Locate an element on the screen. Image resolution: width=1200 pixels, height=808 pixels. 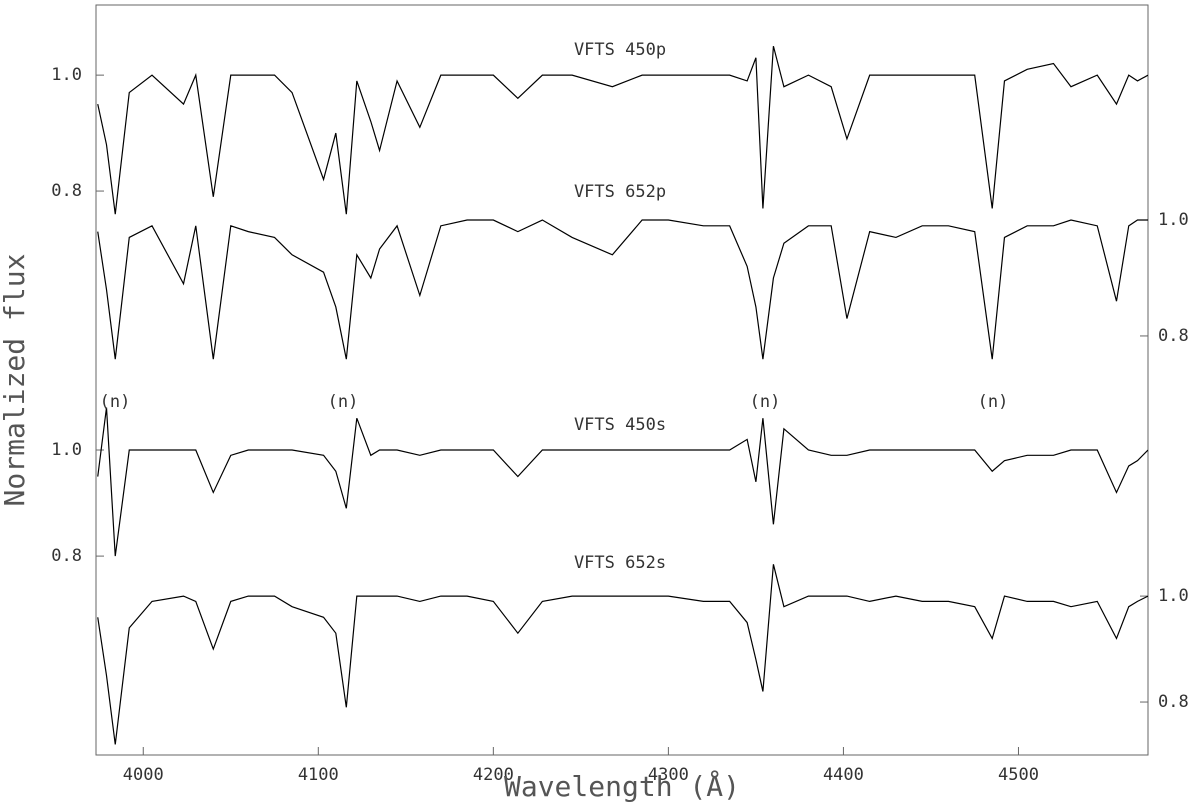
x-axis-title: Wavelength (Å) is located at coordinates (622, 786).